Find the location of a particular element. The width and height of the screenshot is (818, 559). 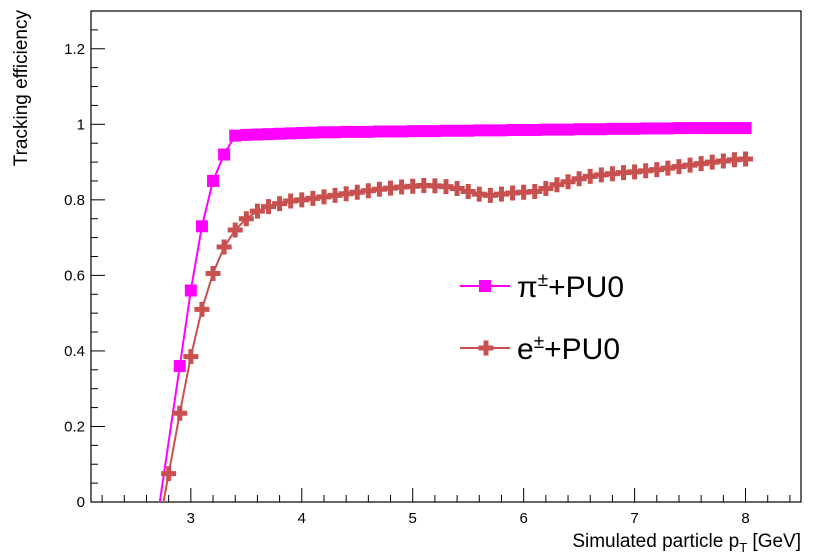

legend-entry-pion: π±+PU0 is located at coordinates (542, 287).